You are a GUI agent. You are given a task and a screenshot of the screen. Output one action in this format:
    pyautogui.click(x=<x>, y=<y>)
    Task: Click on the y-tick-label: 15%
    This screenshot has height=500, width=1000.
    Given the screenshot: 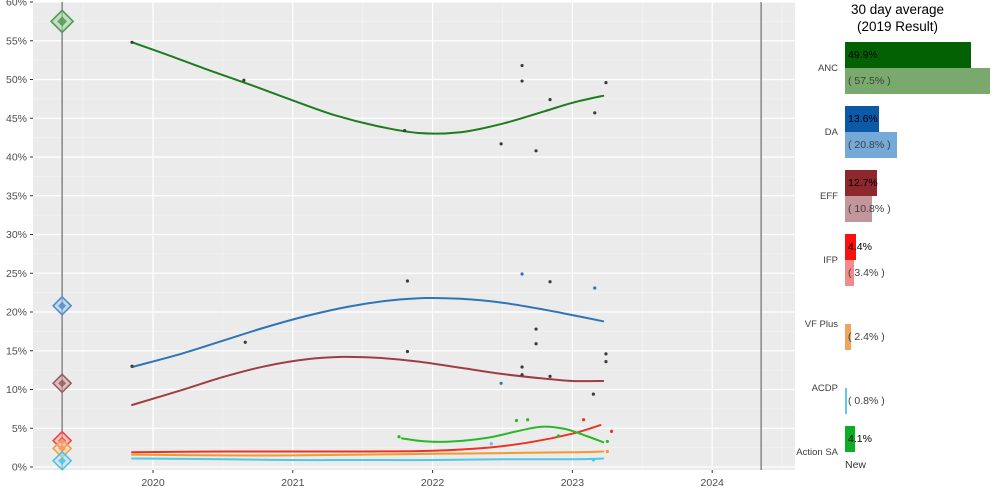 What is the action you would take?
    pyautogui.click(x=16, y=351)
    